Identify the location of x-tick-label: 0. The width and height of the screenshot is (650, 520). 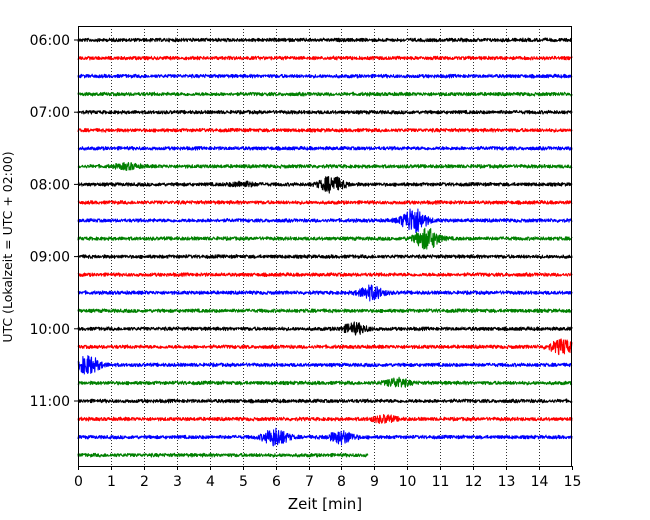
(78, 482).